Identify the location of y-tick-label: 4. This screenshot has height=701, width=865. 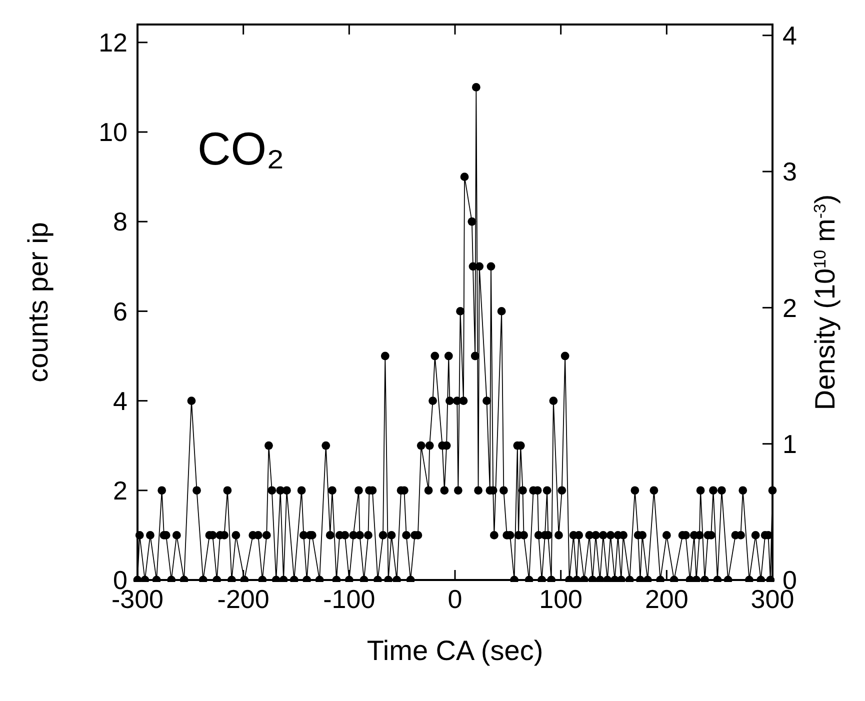
(120, 401).